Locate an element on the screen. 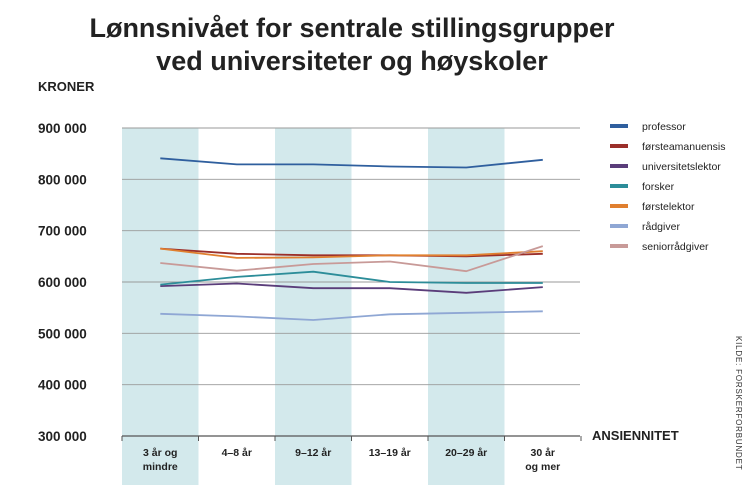 The height and width of the screenshot is (500, 753). legend-label: førstelektor is located at coordinates (668, 207).